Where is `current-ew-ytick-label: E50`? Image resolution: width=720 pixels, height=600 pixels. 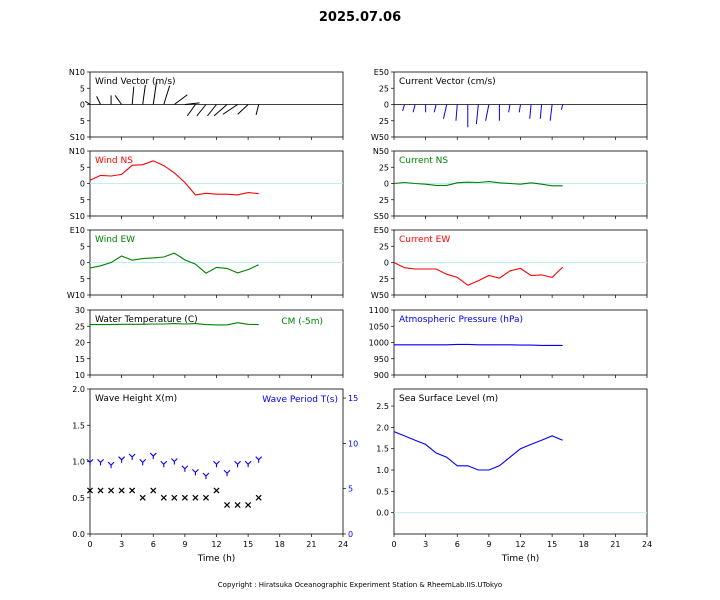
current-ew-ytick-label: E50 is located at coordinates (381, 230).